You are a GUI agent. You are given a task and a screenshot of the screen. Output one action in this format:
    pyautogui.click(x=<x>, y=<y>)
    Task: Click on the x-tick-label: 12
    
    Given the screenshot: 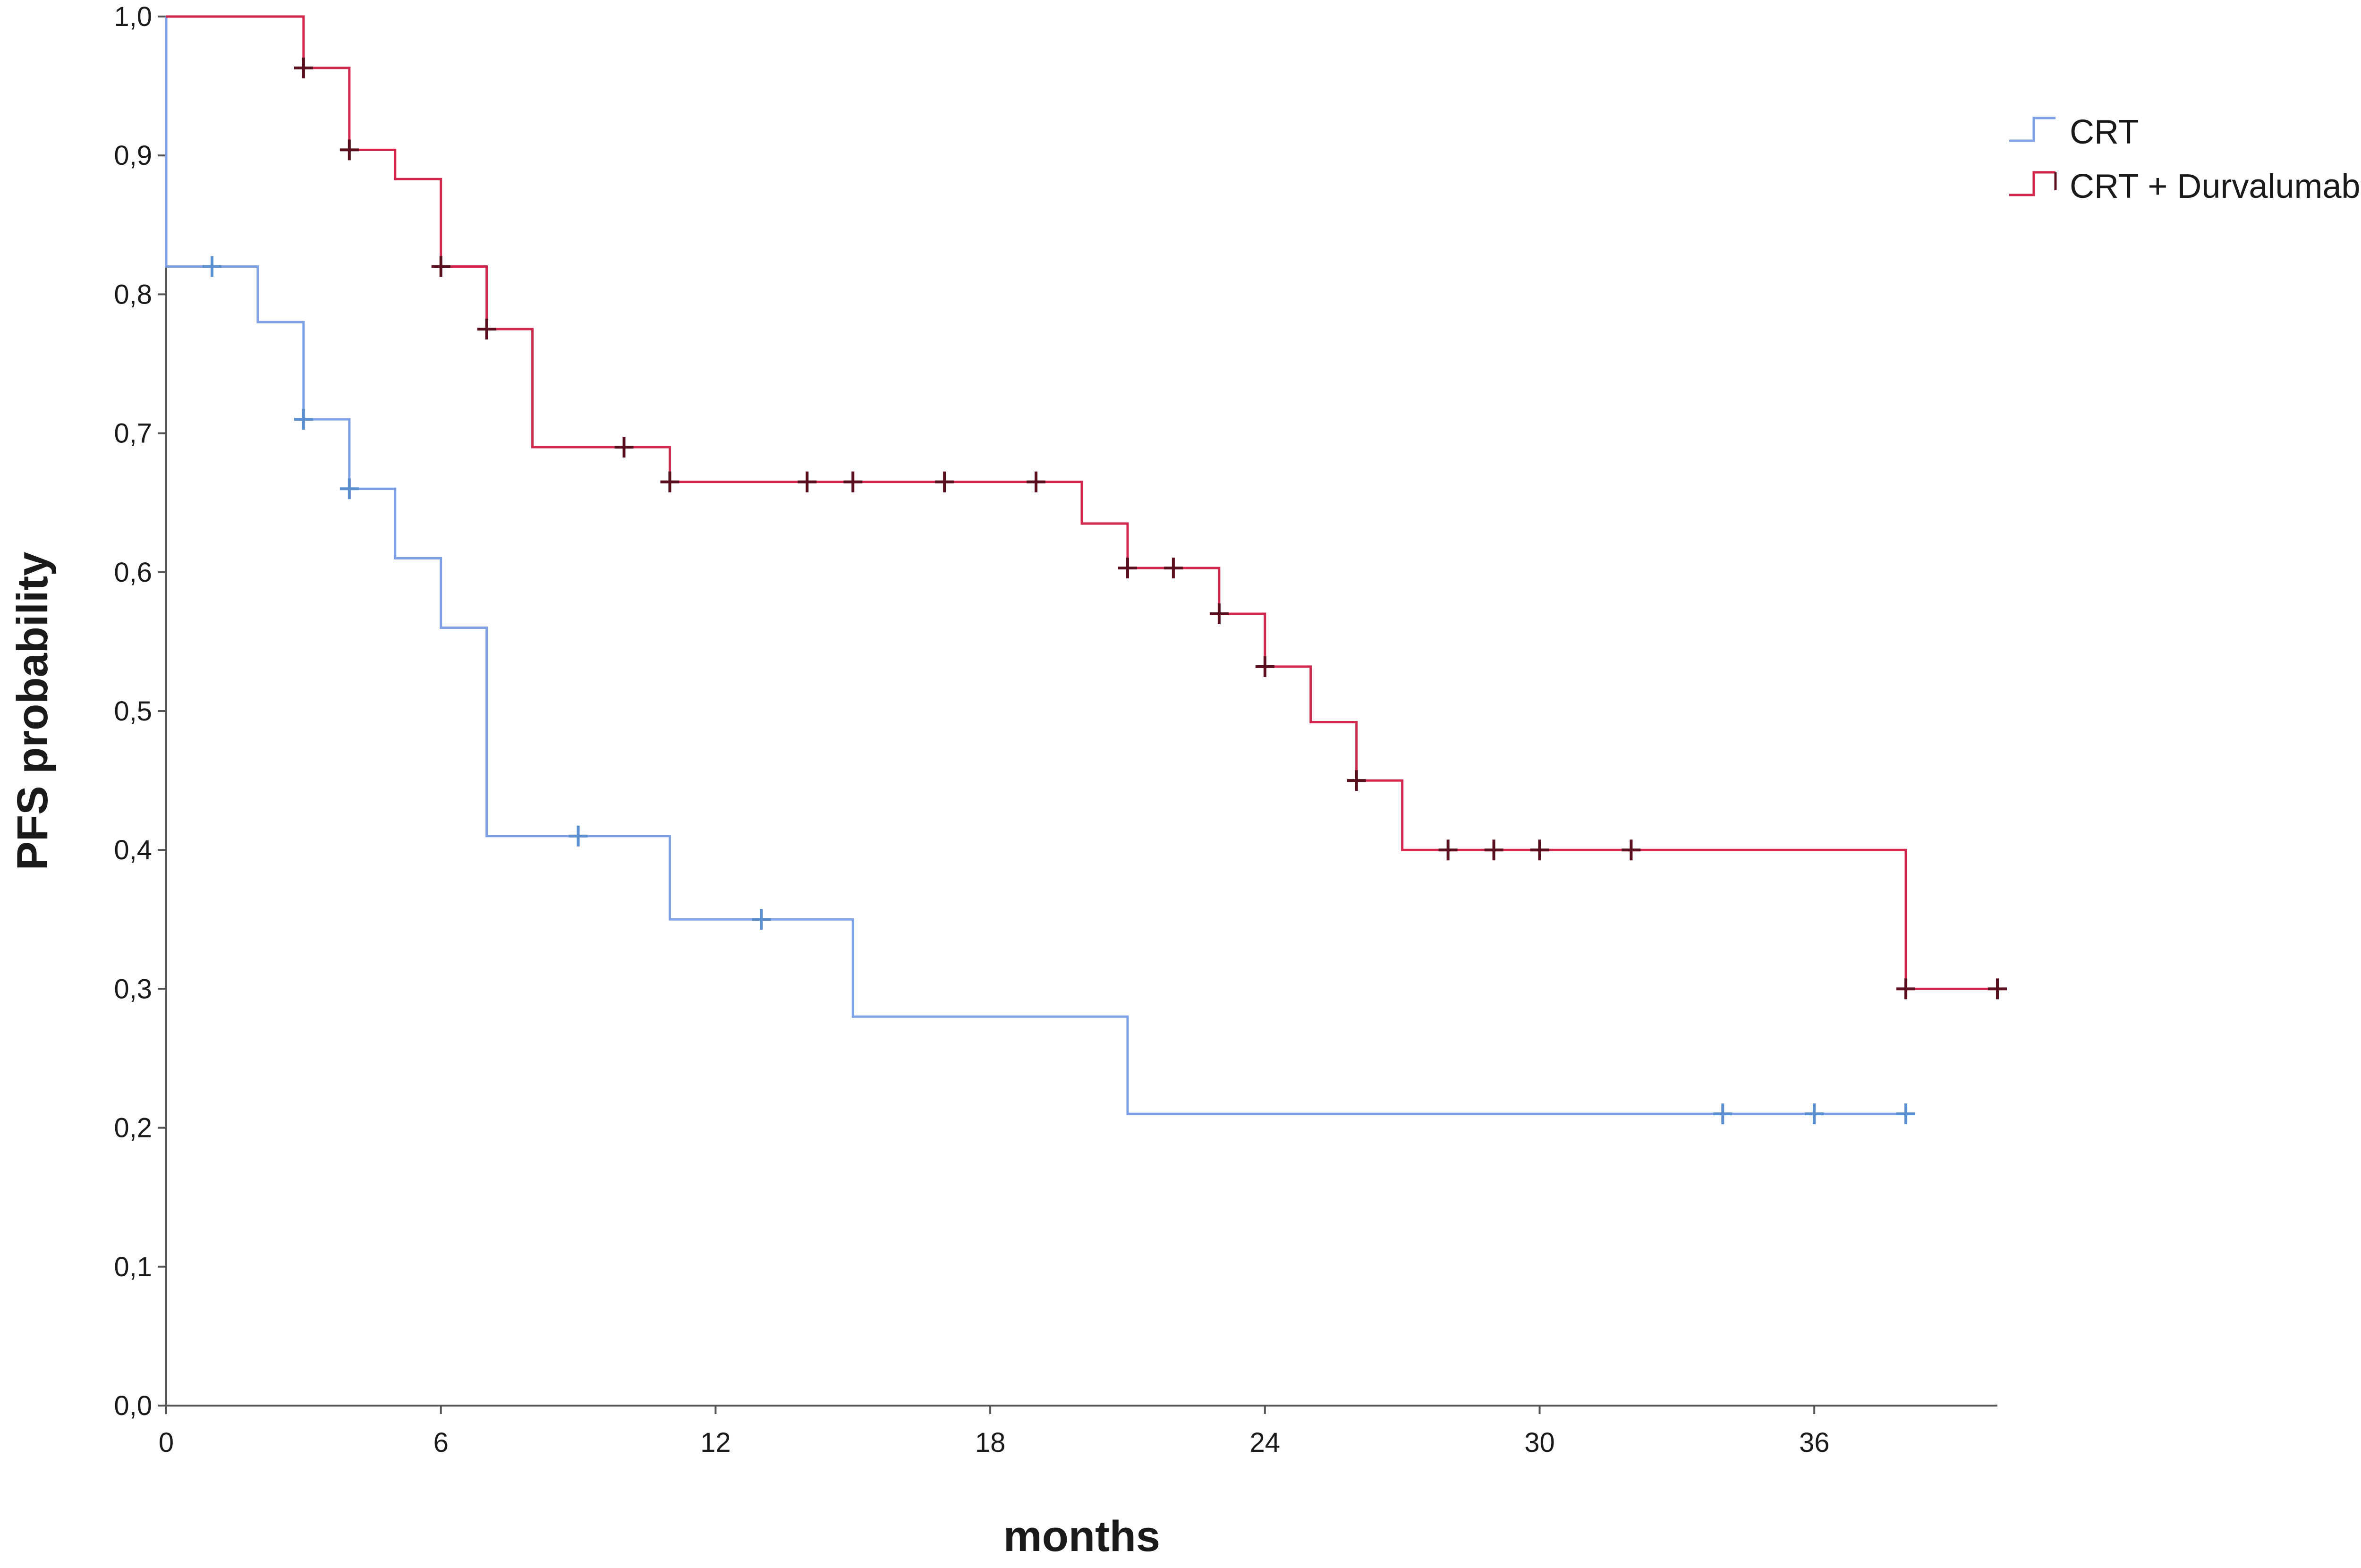 What is the action you would take?
    pyautogui.click(x=715, y=1442)
    